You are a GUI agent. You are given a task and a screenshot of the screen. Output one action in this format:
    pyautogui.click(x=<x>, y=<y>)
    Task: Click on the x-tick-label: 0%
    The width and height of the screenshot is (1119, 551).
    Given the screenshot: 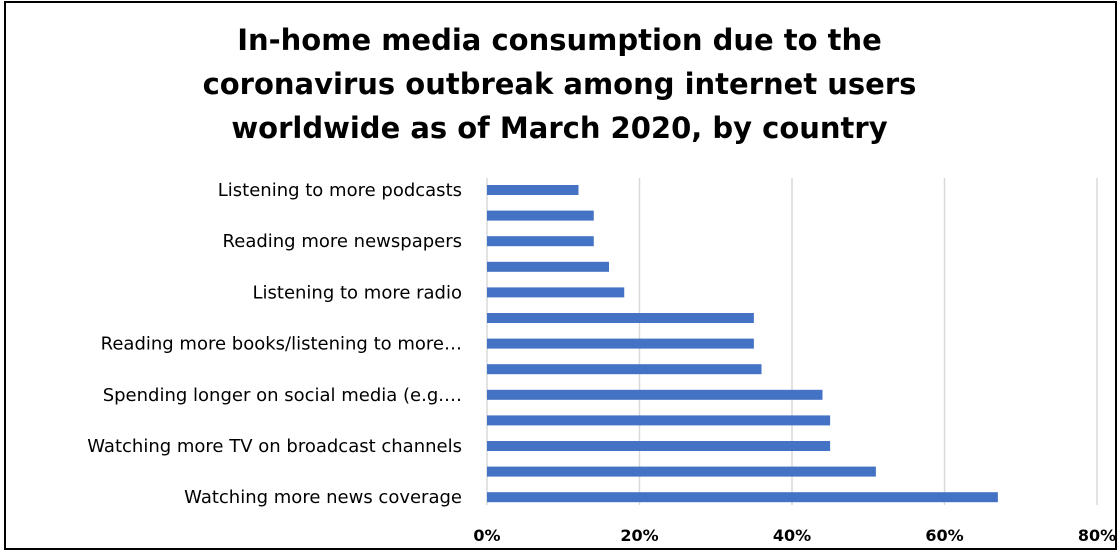 What is the action you would take?
    pyautogui.click(x=486, y=535)
    